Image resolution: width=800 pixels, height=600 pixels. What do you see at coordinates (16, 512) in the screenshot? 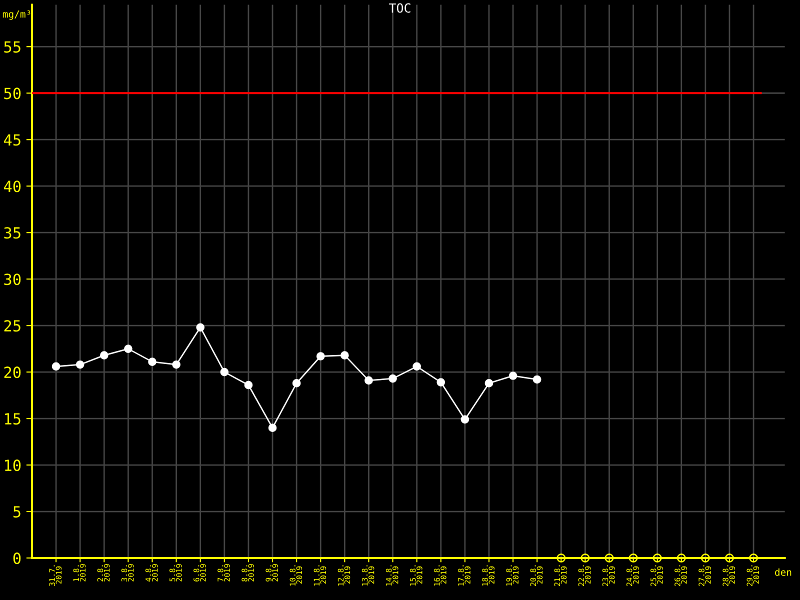
I see `y-tick-label: 5` at bounding box center [16, 512].